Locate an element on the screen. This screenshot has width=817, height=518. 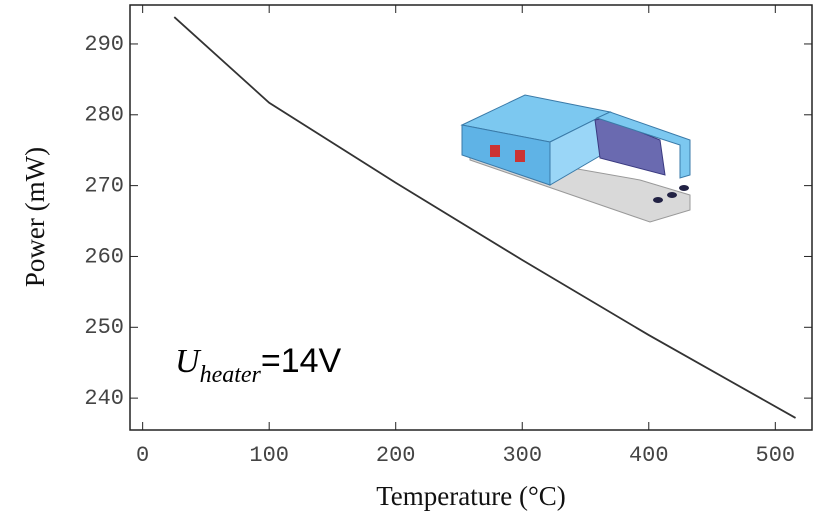
annotation: Uheater=14V is located at coordinates (258, 365).